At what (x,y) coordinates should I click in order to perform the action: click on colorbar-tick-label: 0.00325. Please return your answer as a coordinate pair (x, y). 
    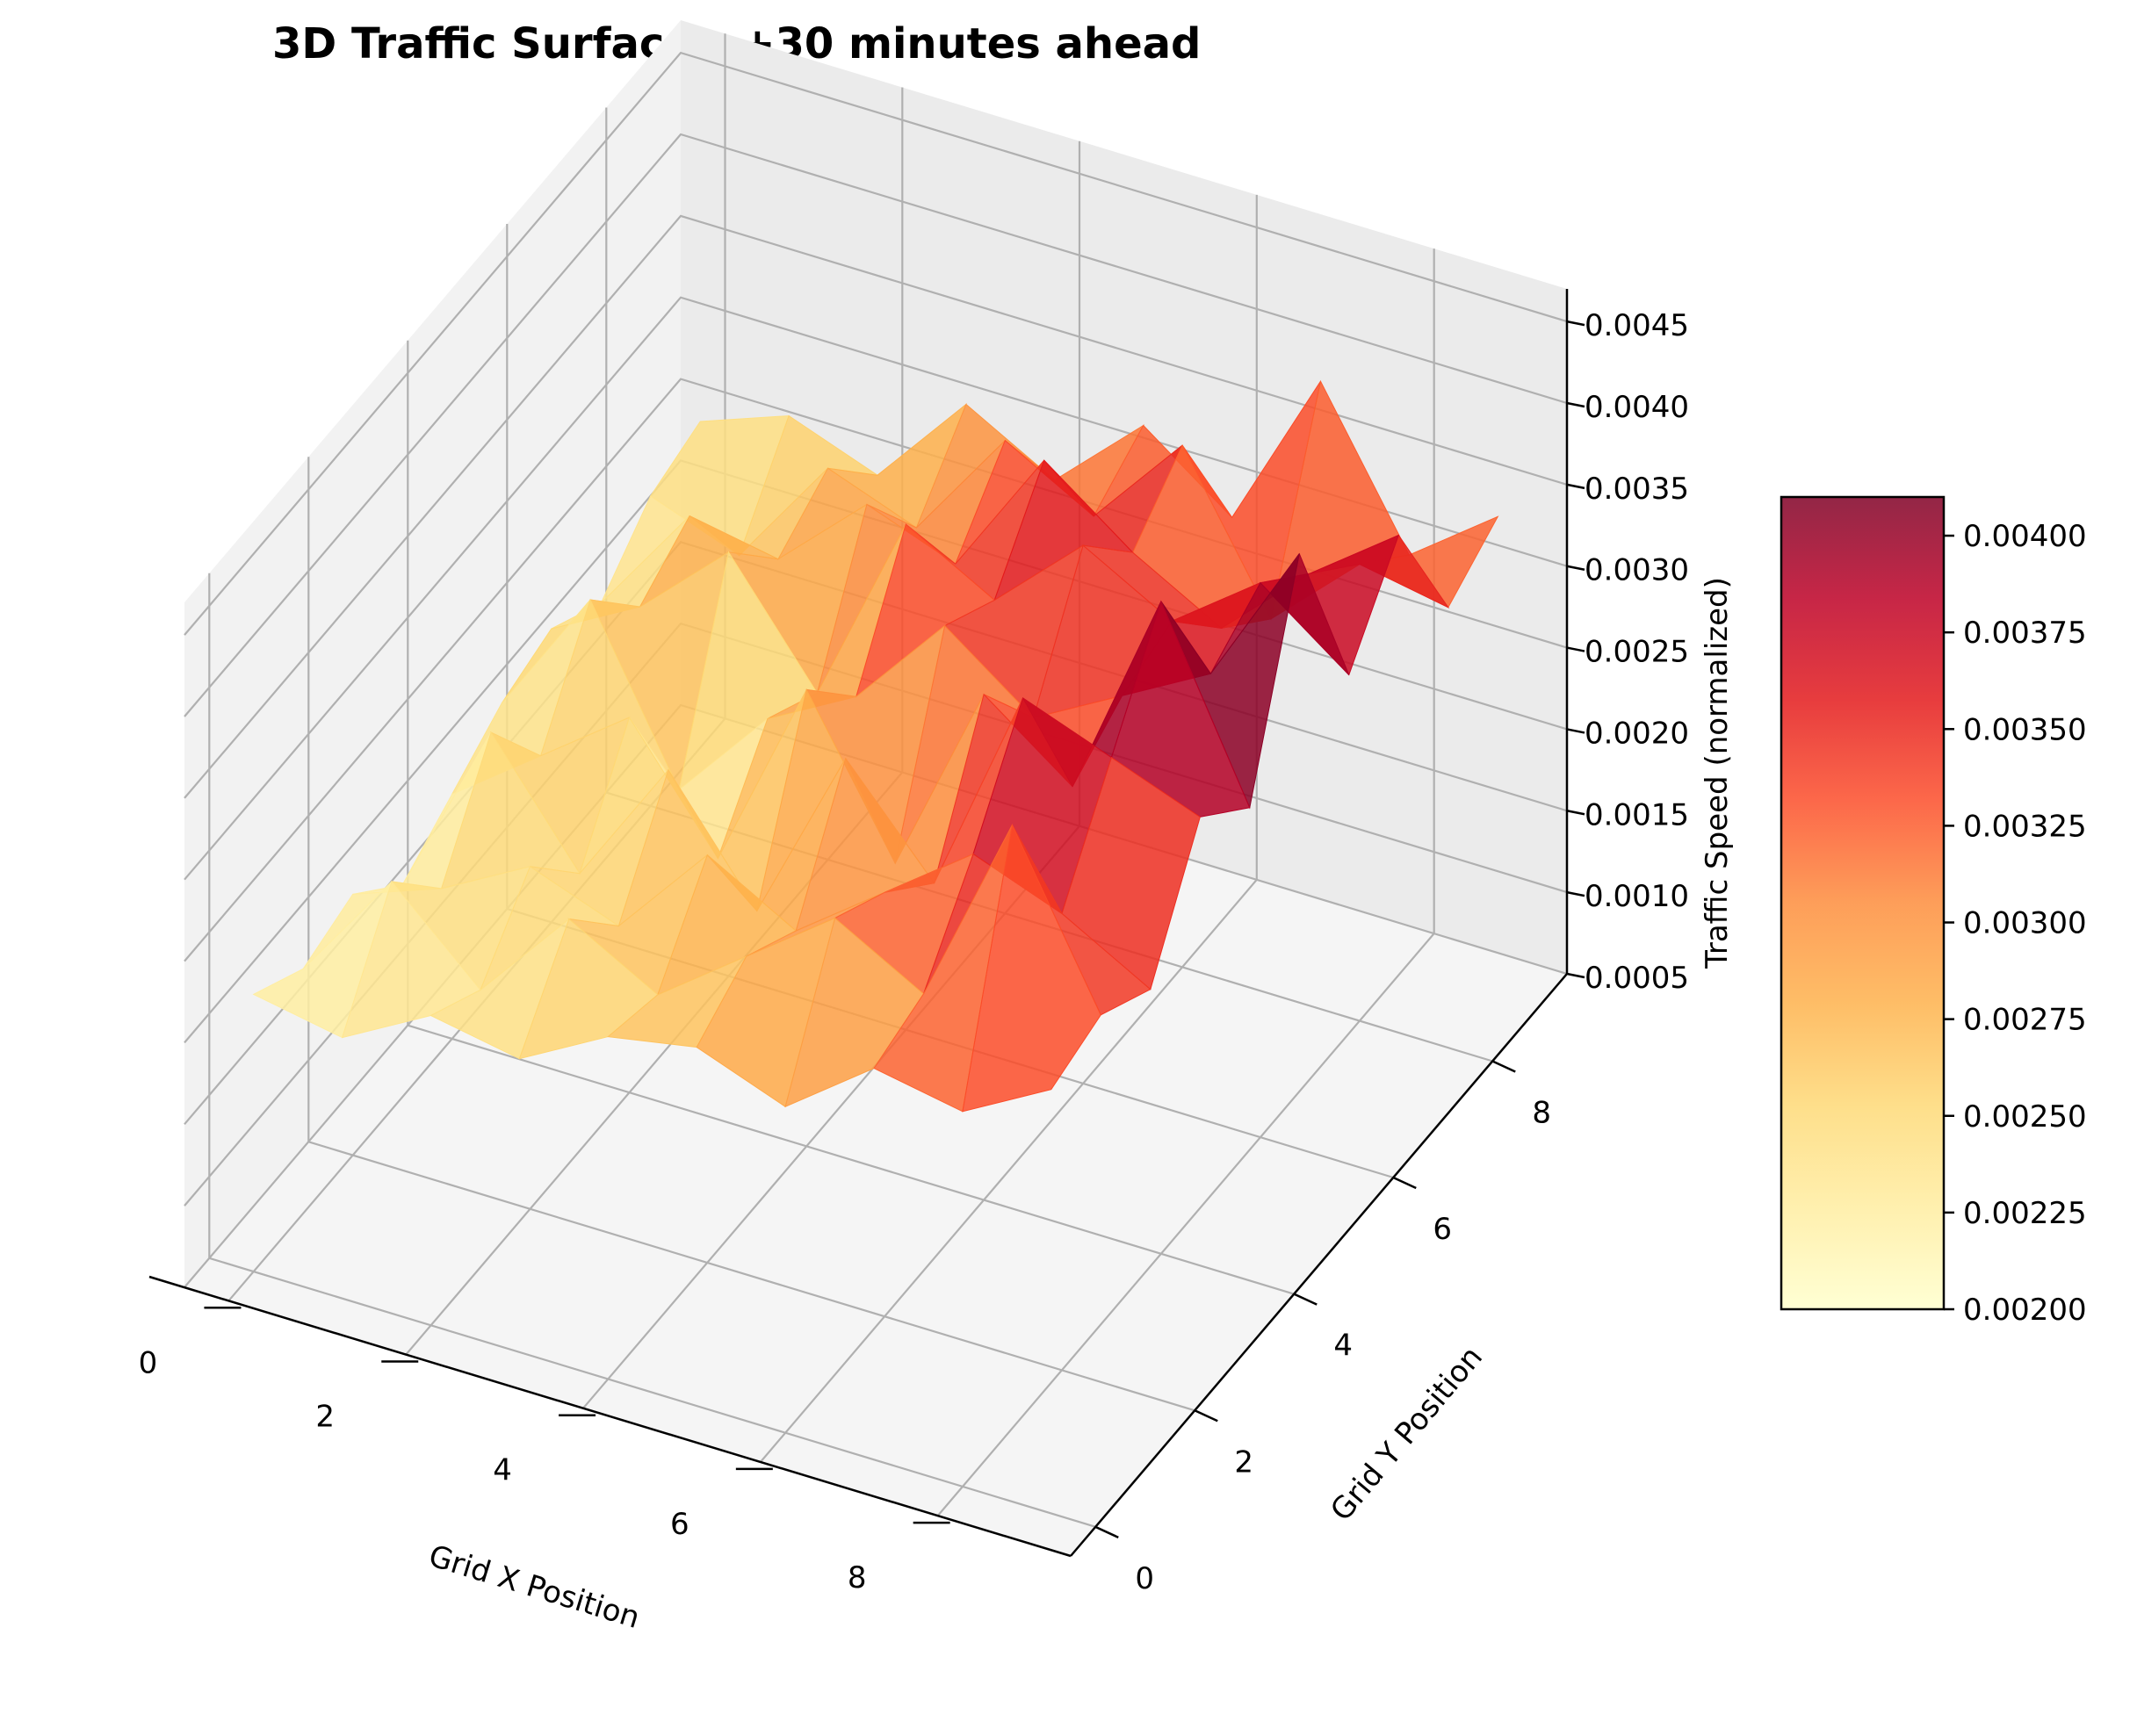
    Looking at the image, I should click on (2025, 826).